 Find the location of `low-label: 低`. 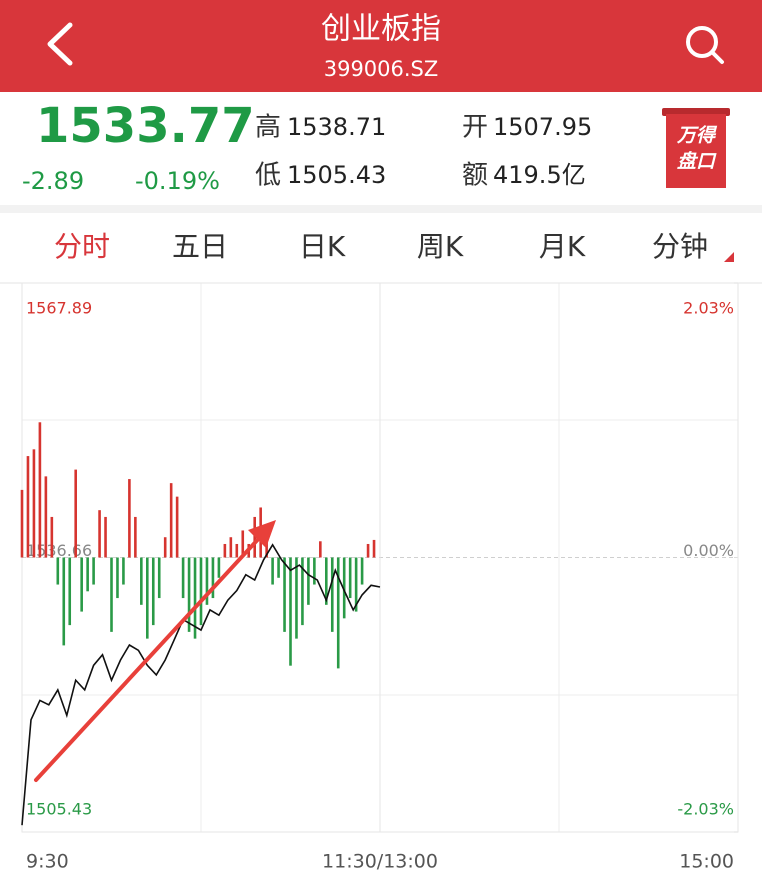

low-label: 低 is located at coordinates (268, 176).